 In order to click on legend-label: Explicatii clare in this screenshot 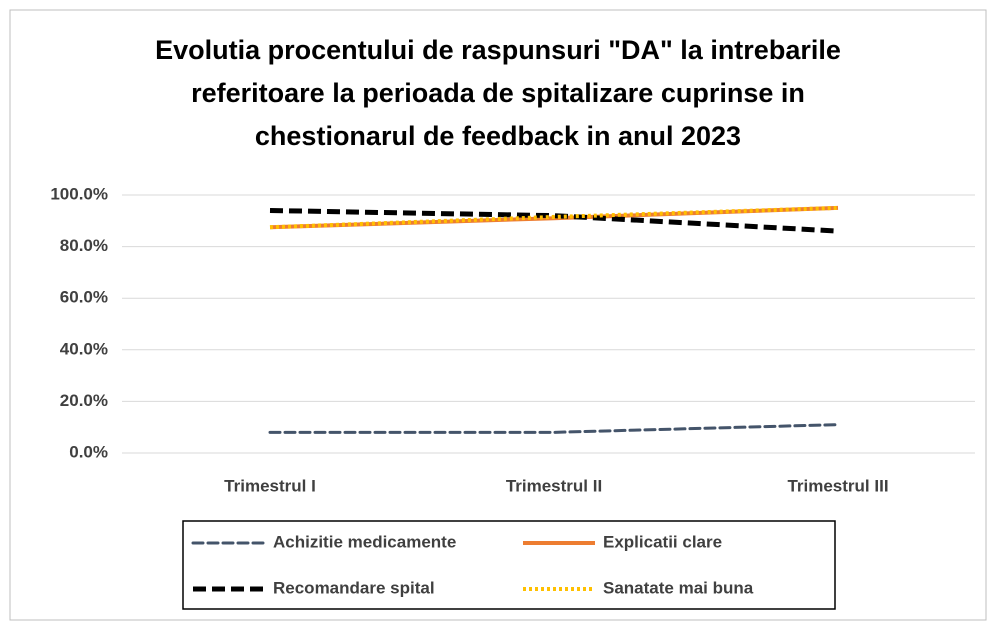, I will do `click(662, 541)`.